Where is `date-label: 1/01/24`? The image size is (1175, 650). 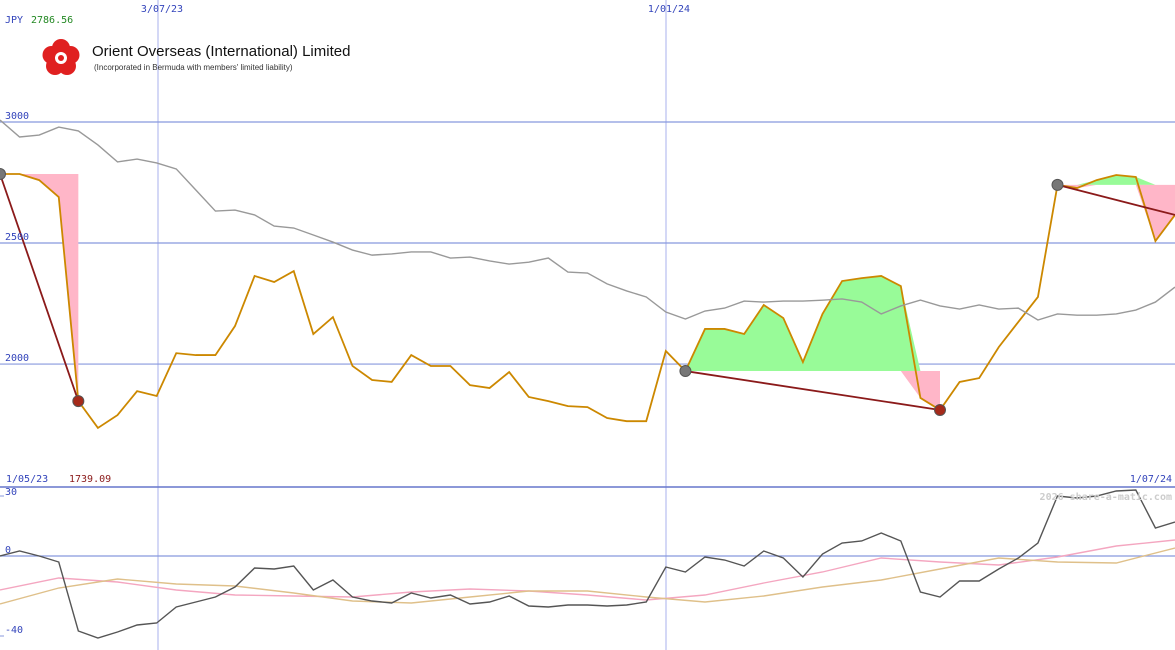
date-label: 1/01/24 is located at coordinates (669, 9).